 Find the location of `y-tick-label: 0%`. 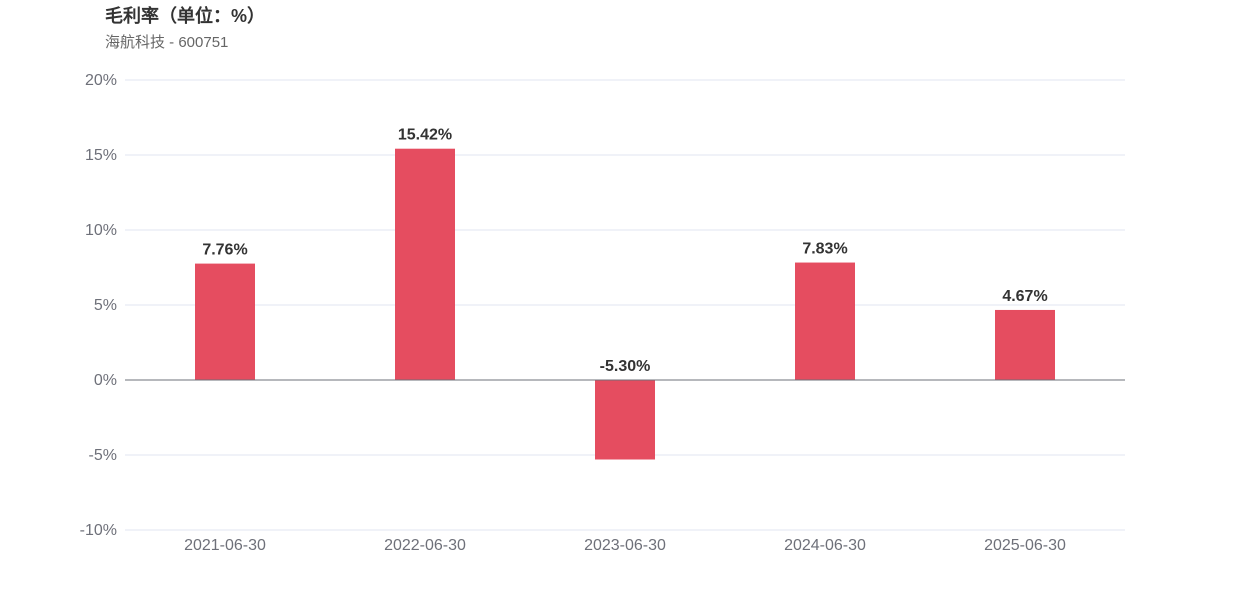

y-tick-label: 0% is located at coordinates (105, 380).